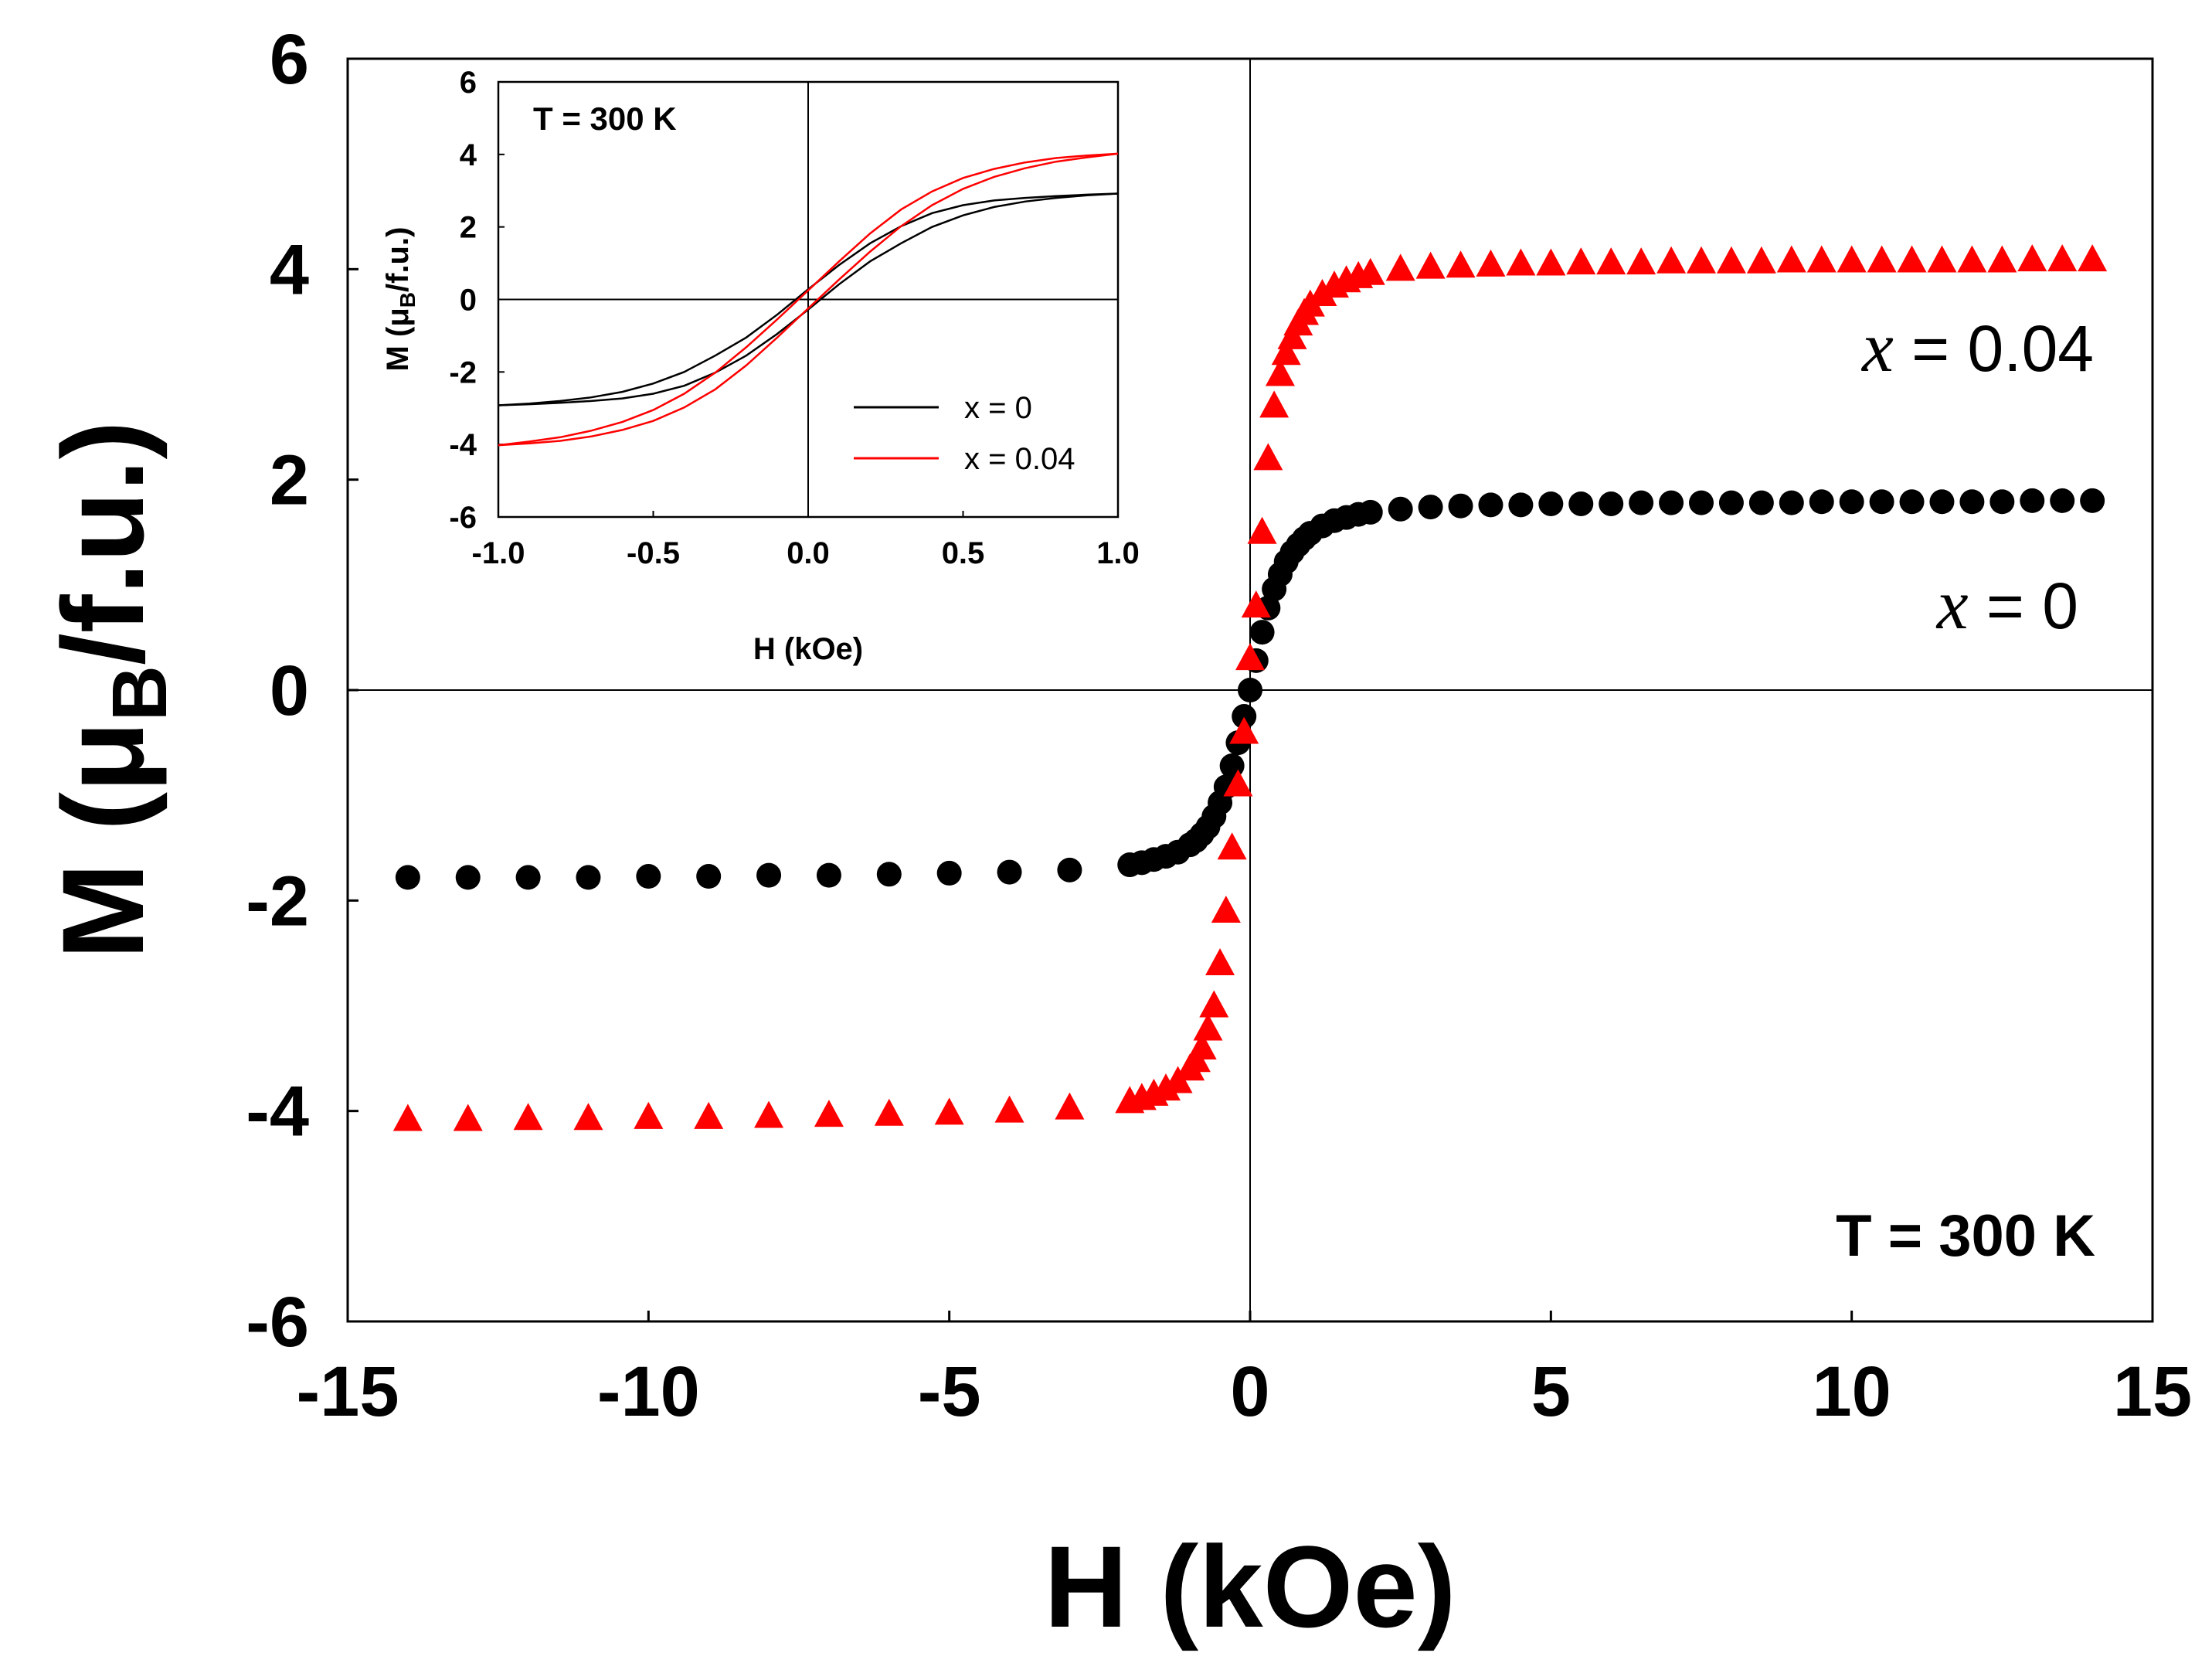 Image resolution: width=2212 pixels, height=1663 pixels. Describe the element at coordinates (2024, 606) in the screenshot. I see `annotation-x-0-rest: = 0` at that location.